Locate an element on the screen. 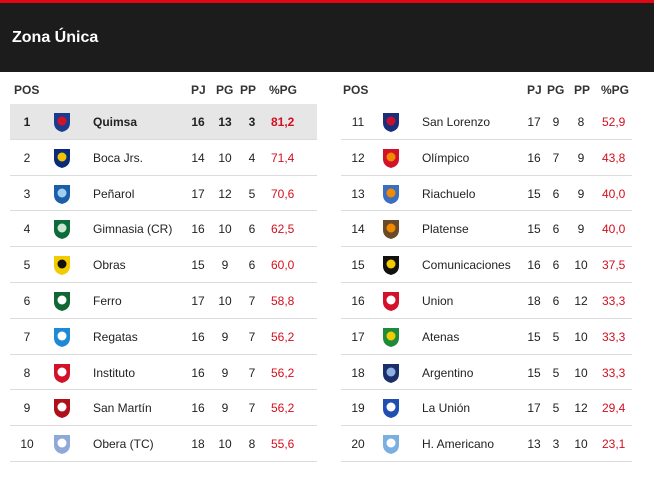 The height and width of the screenshot is (486, 654). position-cell: 13 is located at coordinates (358, 193).